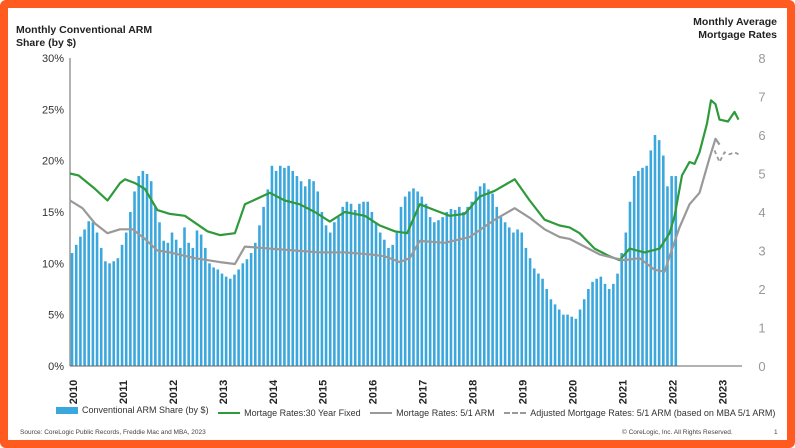  I want to click on x-tick-label: 2014, so click(274, 391).